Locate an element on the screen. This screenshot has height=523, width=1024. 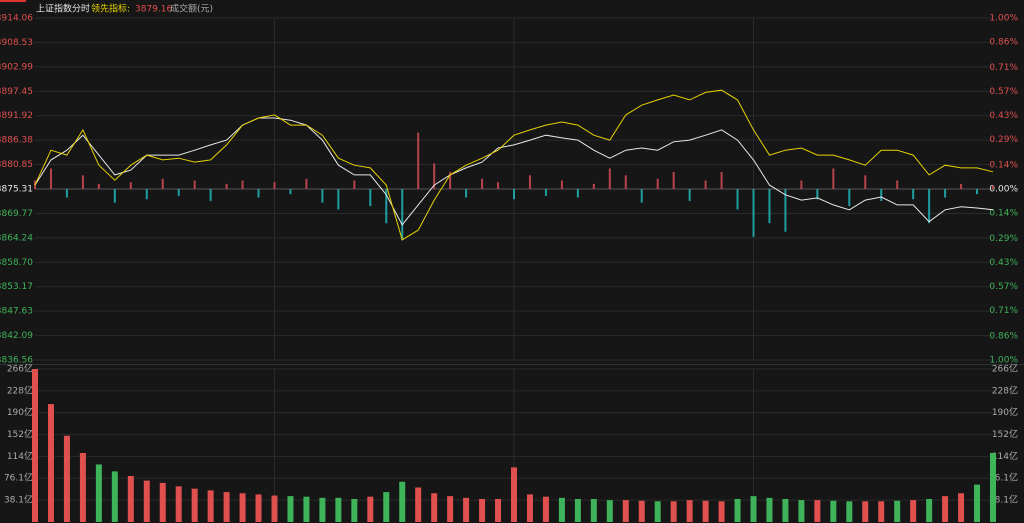
y2-tick-label: 38.1亿 is located at coordinates (1003, 500).